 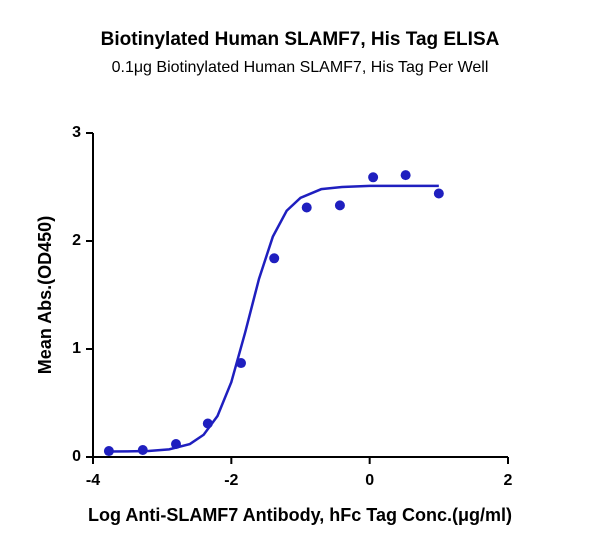 I want to click on y-tick-label: 1, so click(x=76, y=348).